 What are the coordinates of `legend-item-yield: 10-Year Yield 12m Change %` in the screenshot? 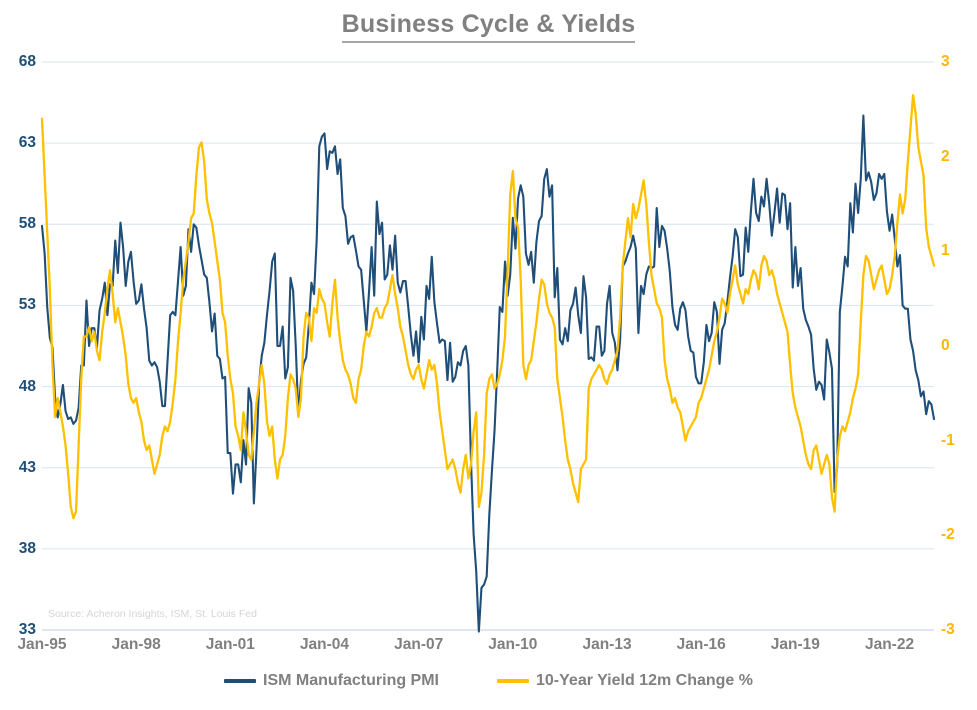 It's located at (625, 681).